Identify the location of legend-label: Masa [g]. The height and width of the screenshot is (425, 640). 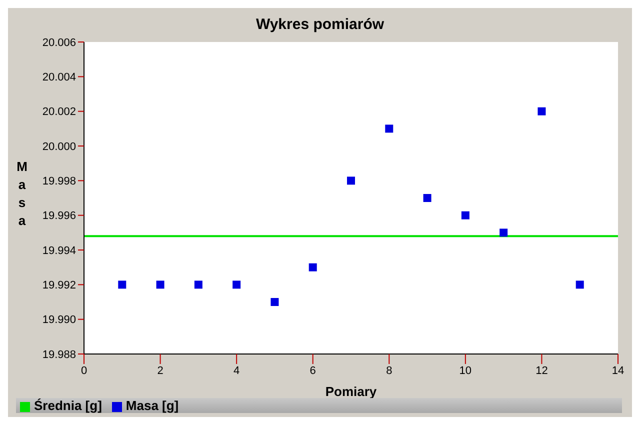
(152, 405).